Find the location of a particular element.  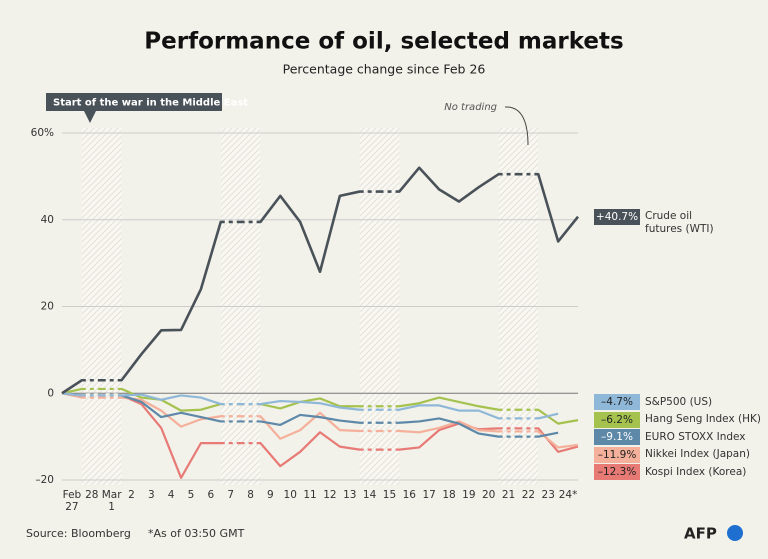

logo: AFP is located at coordinates (700, 534).